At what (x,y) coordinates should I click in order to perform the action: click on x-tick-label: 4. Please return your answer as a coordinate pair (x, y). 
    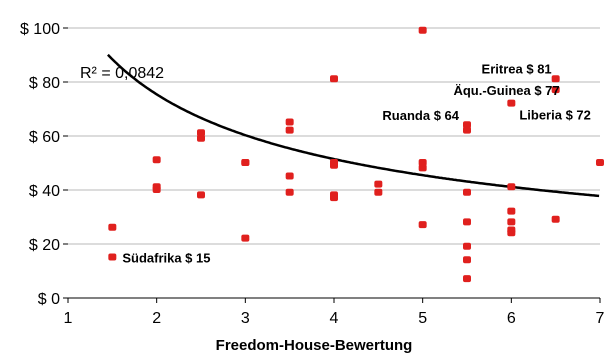
    Looking at the image, I should click on (334, 318).